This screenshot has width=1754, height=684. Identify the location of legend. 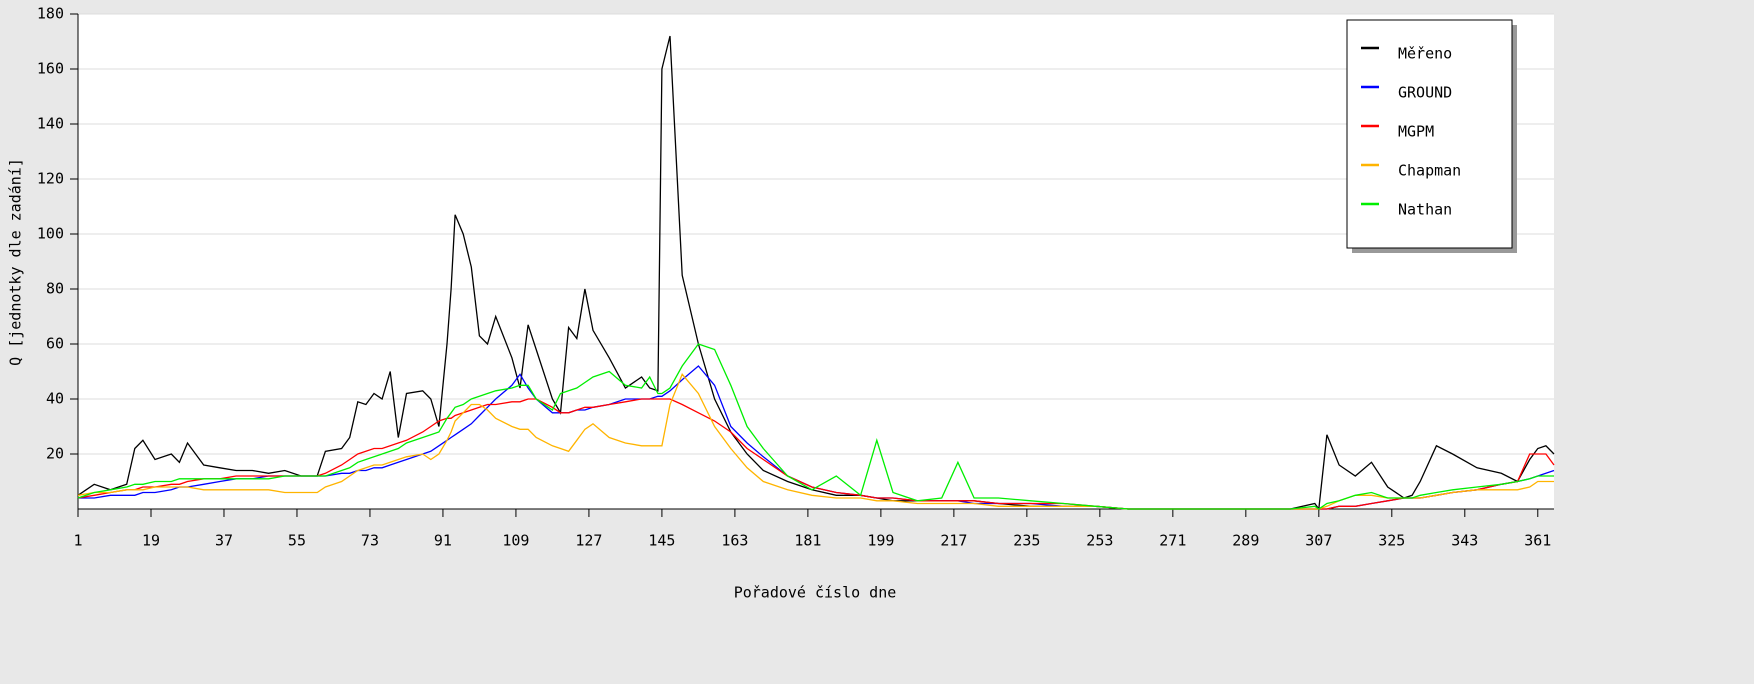
(1429, 134).